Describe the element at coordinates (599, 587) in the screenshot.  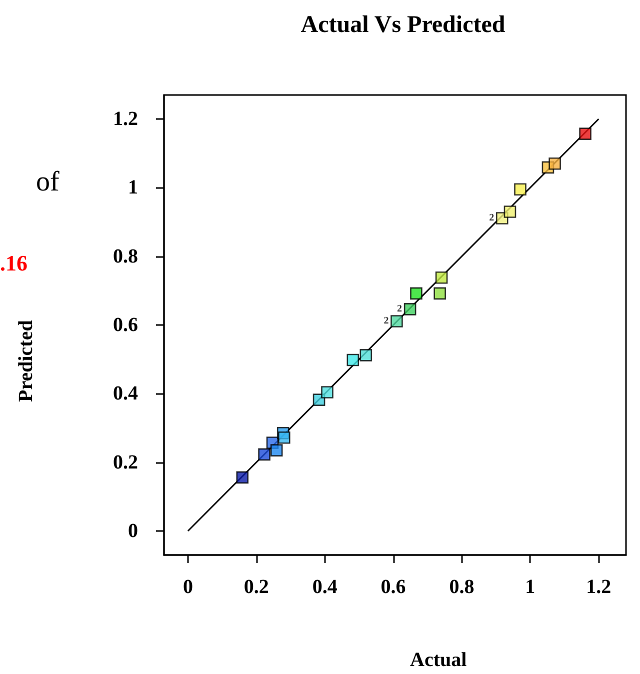
I see `x-tick-label: 1.2` at that location.